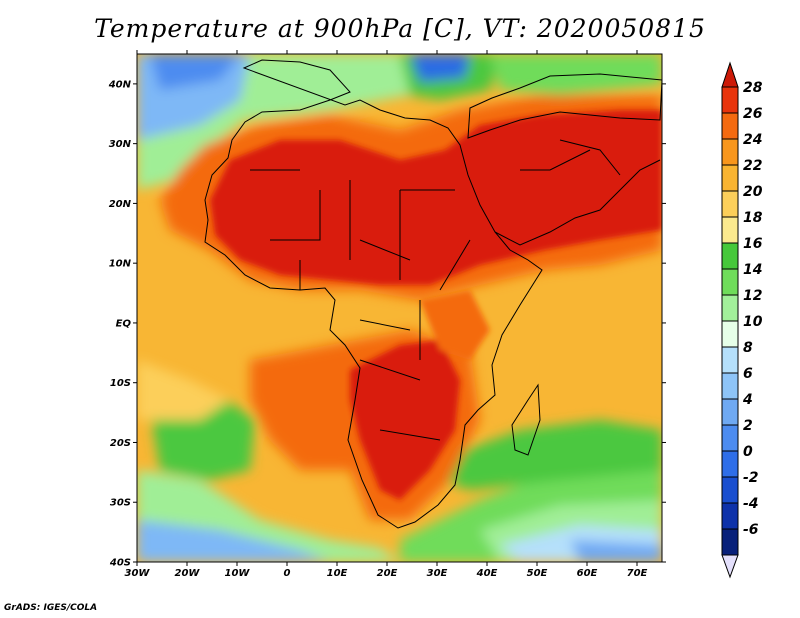 This screenshot has width=800, height=618. What do you see at coordinates (120, 443) in the screenshot?
I see `lat-tick-label: 20S` at bounding box center [120, 443].